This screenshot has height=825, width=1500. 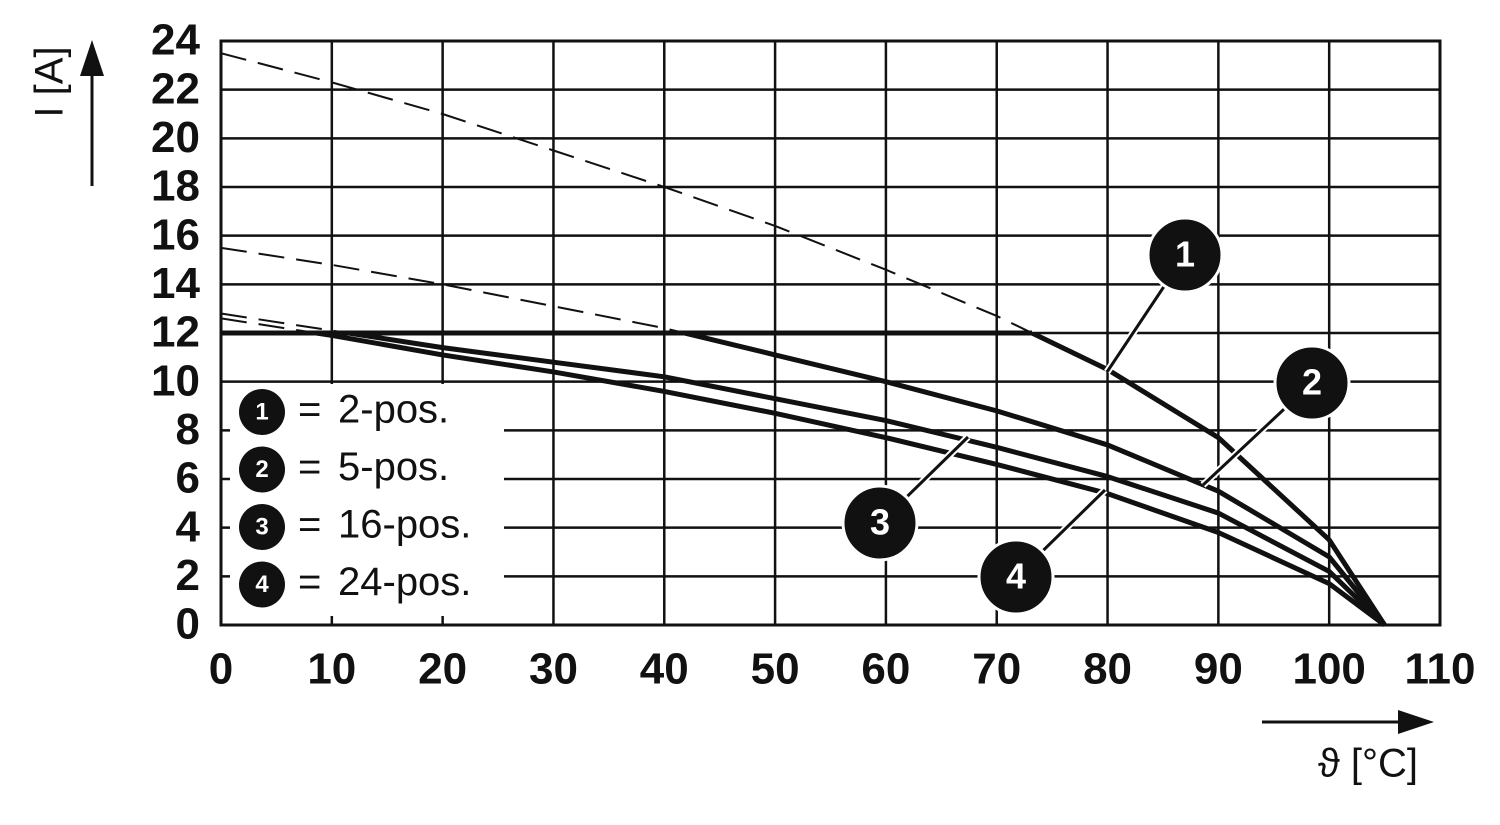 What do you see at coordinates (188, 478) in the screenshot?
I see `y-tick-label: 6` at bounding box center [188, 478].